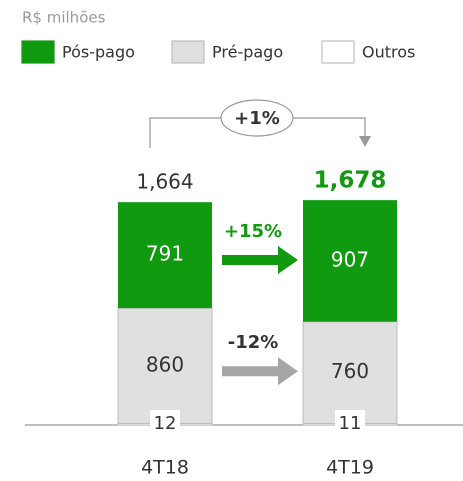 The image size is (463, 481). I want to click on total-change: +1%, so click(257, 118).